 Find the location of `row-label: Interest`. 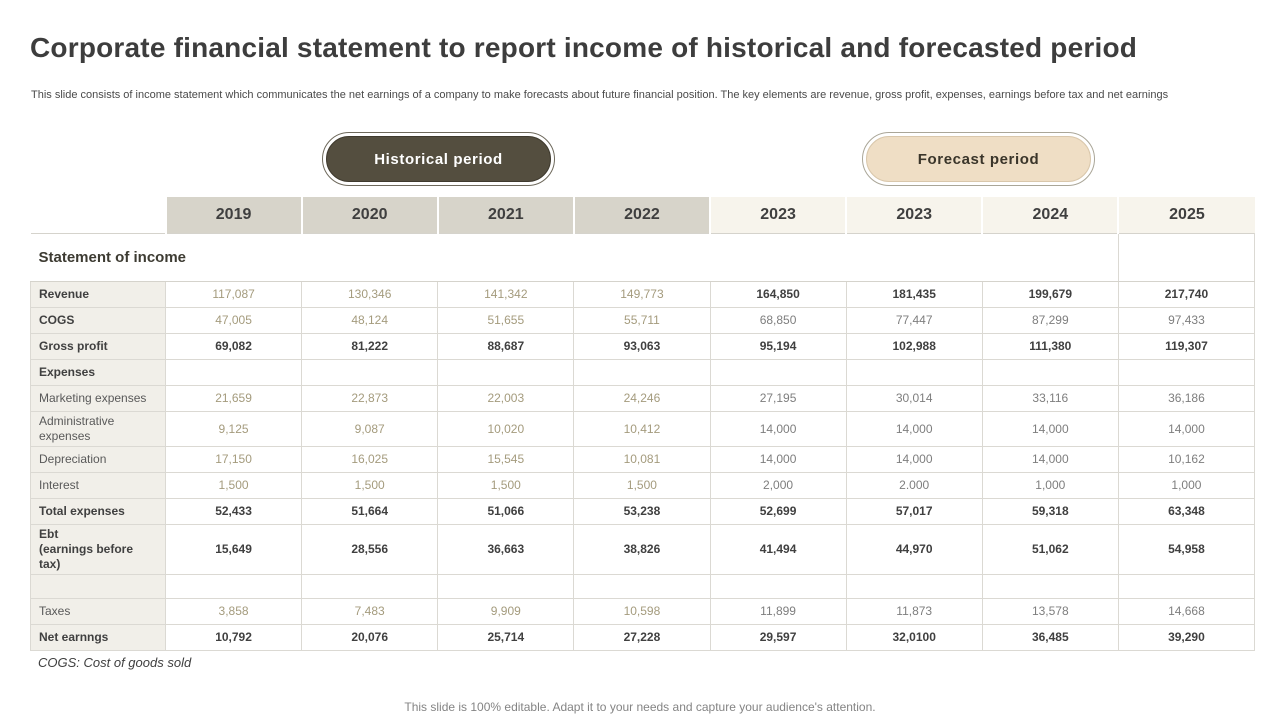

row-label: Interest is located at coordinates (98, 485).